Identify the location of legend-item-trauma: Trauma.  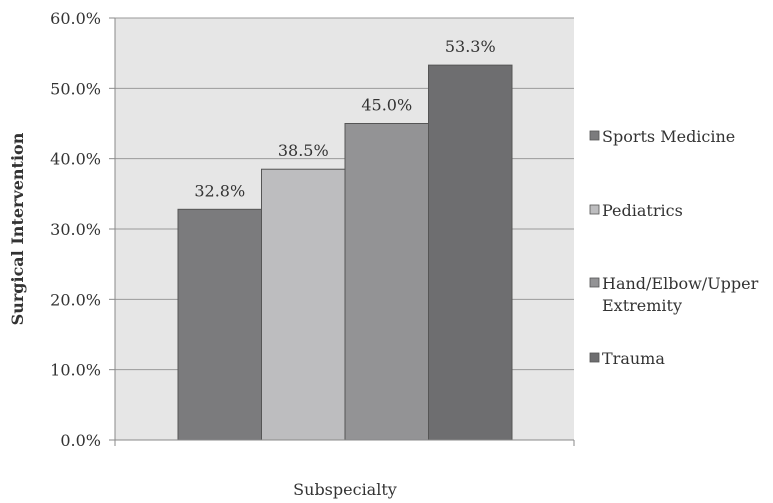
(627, 358).